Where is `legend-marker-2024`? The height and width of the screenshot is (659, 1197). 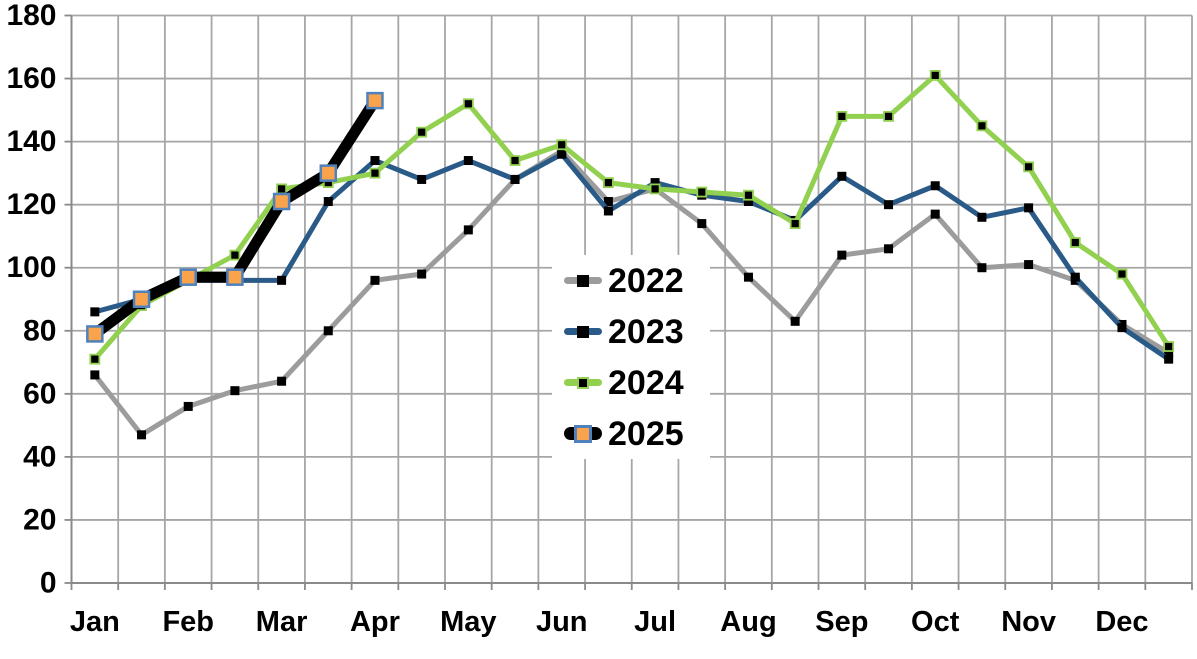 legend-marker-2024 is located at coordinates (583, 382).